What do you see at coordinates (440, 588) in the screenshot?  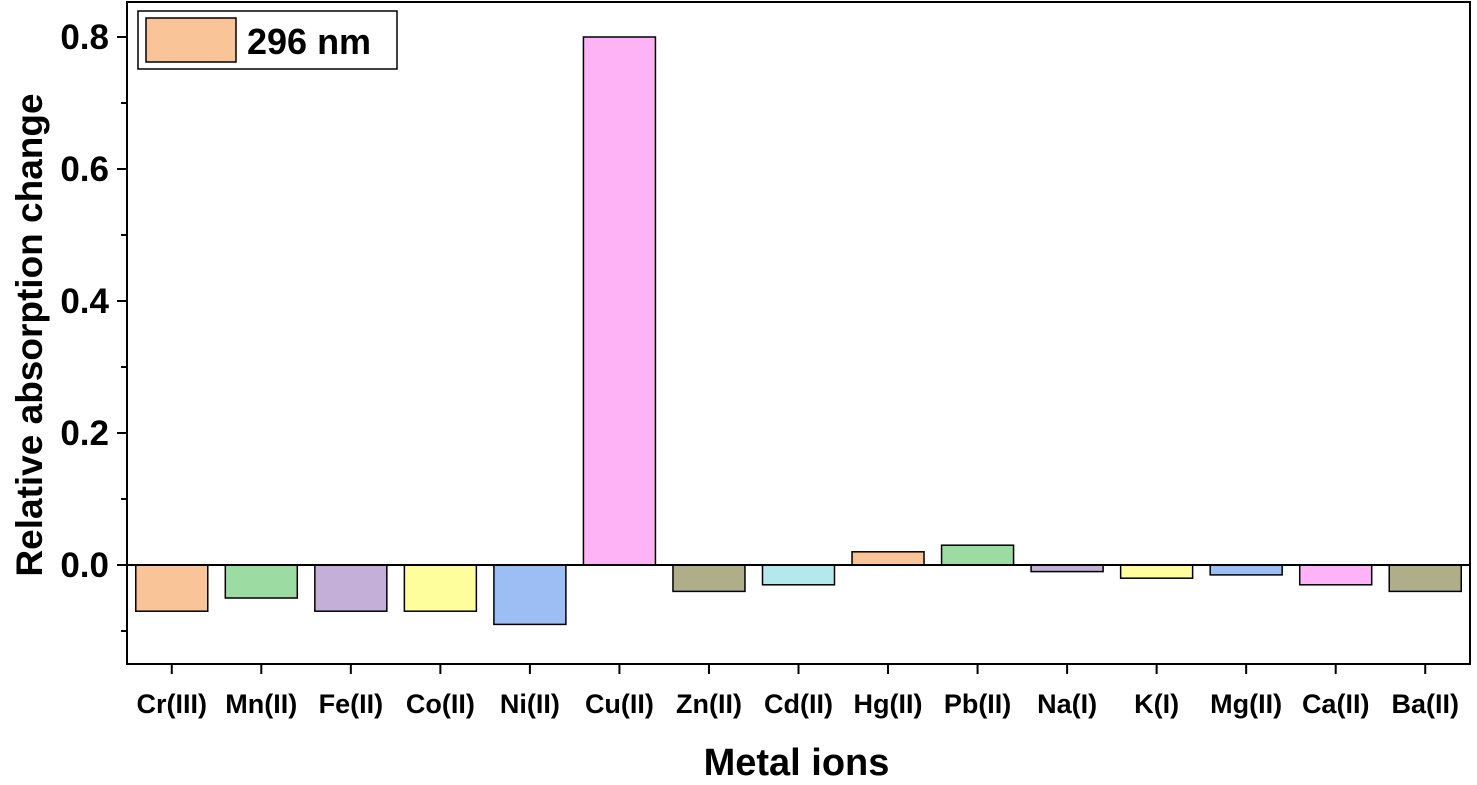 I see `bar-coii` at bounding box center [440, 588].